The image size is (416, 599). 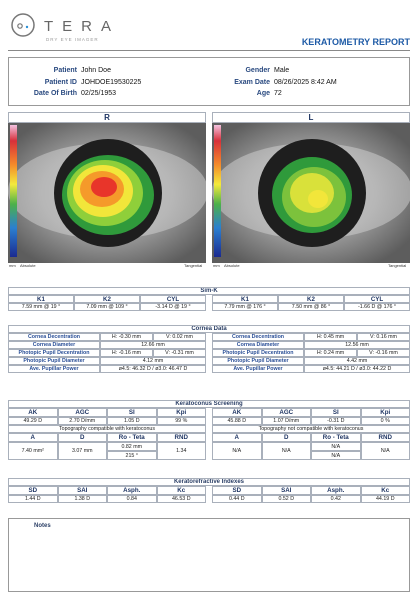 I want to click on row-label: Ave. Pupillar Power, so click(x=54, y=369).